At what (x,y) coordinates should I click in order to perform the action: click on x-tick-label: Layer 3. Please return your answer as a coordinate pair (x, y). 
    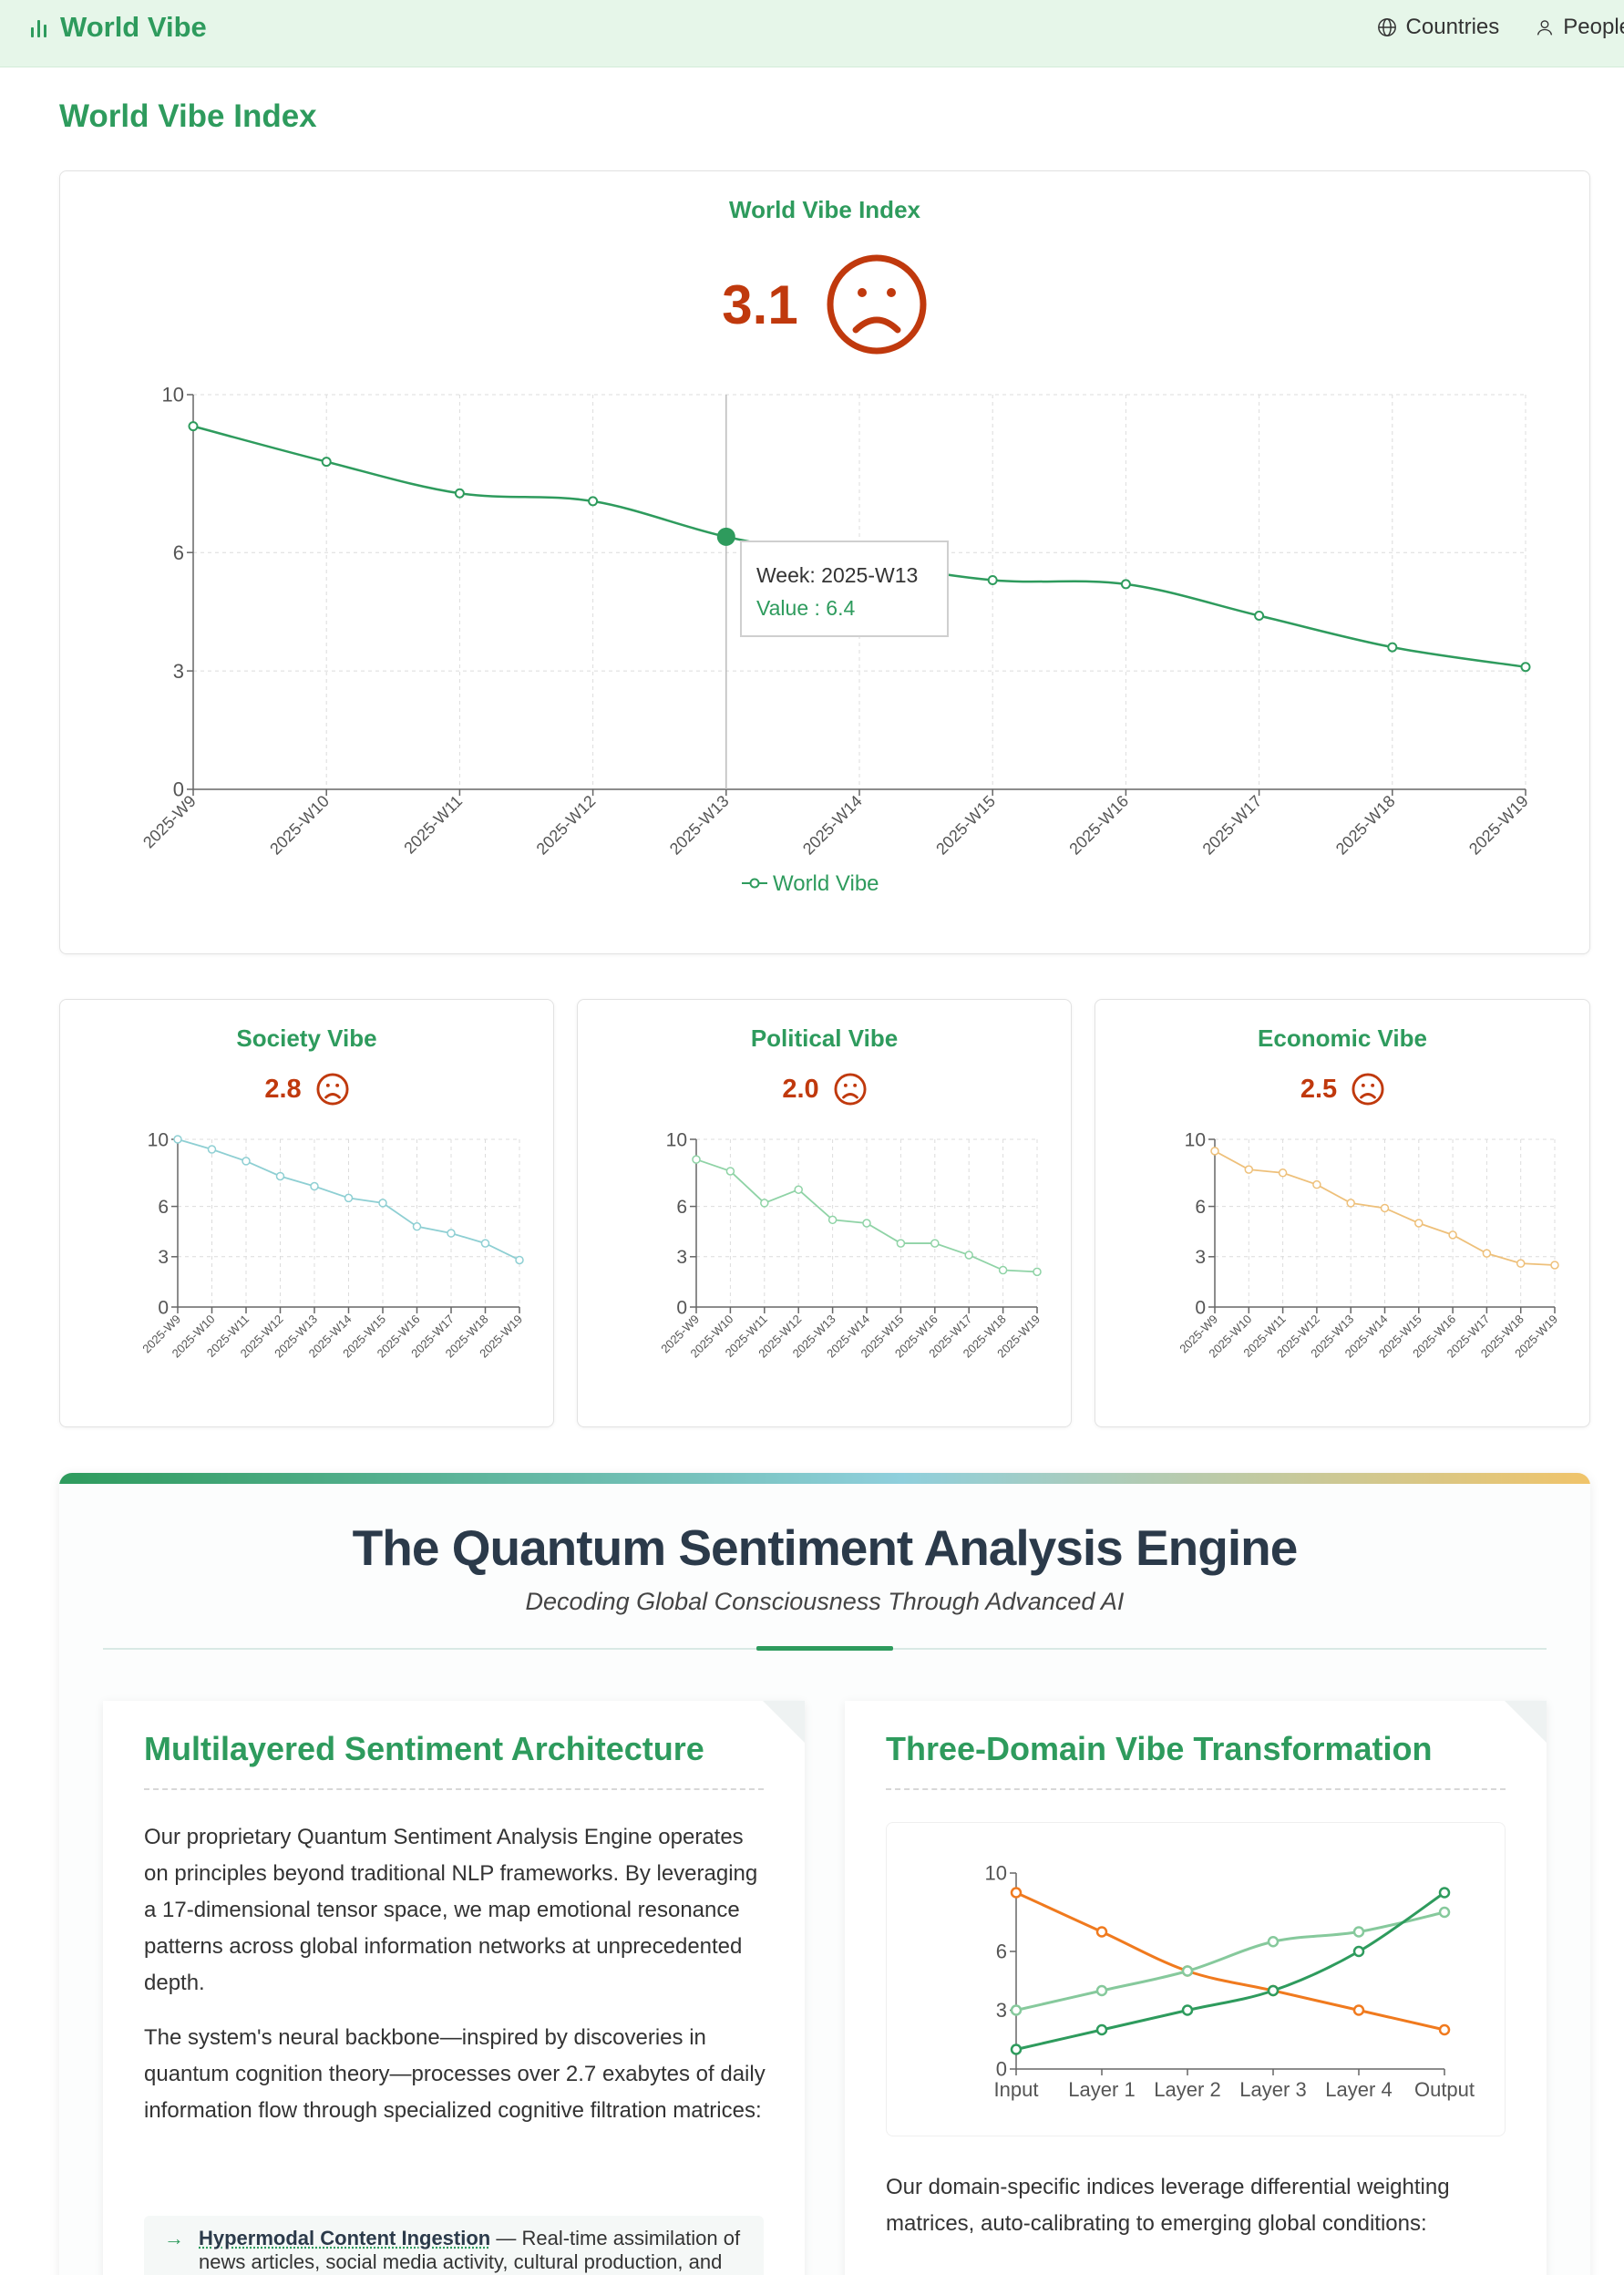
    Looking at the image, I should click on (1273, 2089).